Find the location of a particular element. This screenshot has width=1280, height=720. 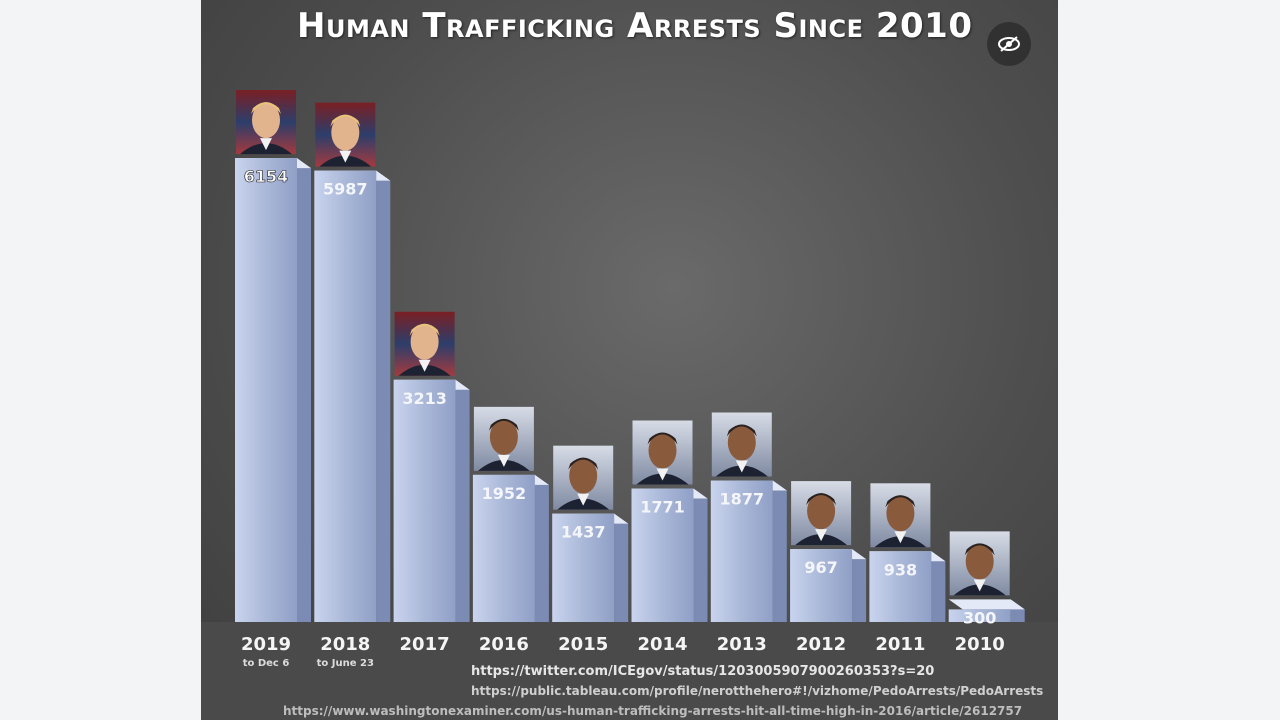

bar-group-2012: 967 2012 is located at coordinates (828, 568).